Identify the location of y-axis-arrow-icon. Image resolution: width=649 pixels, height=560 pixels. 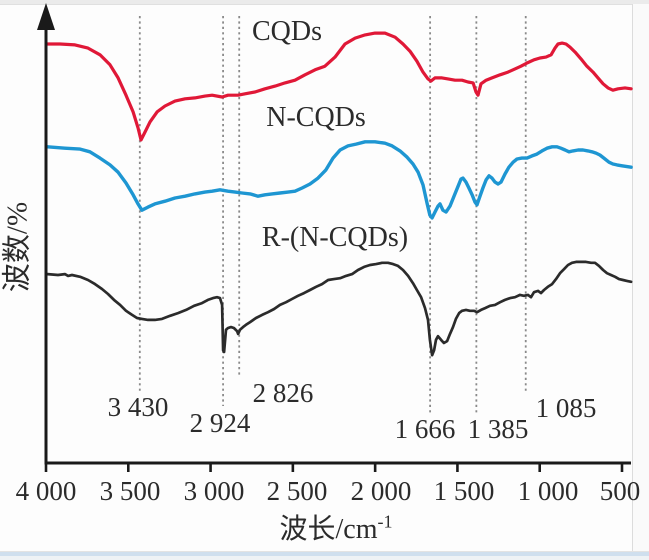
(46, 16).